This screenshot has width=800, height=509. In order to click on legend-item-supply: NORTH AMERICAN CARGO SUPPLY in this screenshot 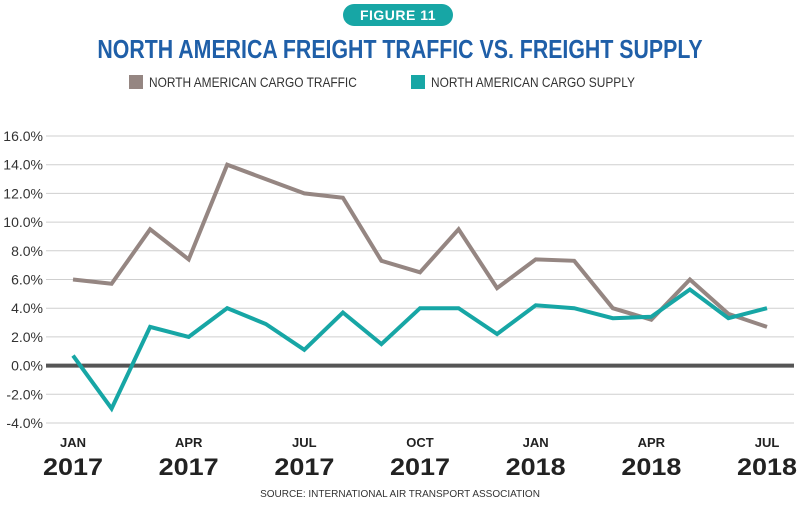, I will do `click(541, 82)`.